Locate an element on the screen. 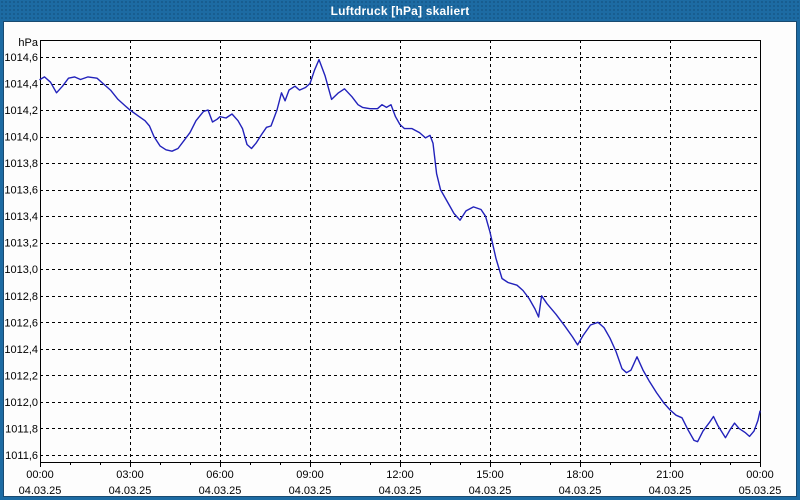 The width and height of the screenshot is (800, 500). window-title: Luftdruck [hPa] skaliert is located at coordinates (400, 10).